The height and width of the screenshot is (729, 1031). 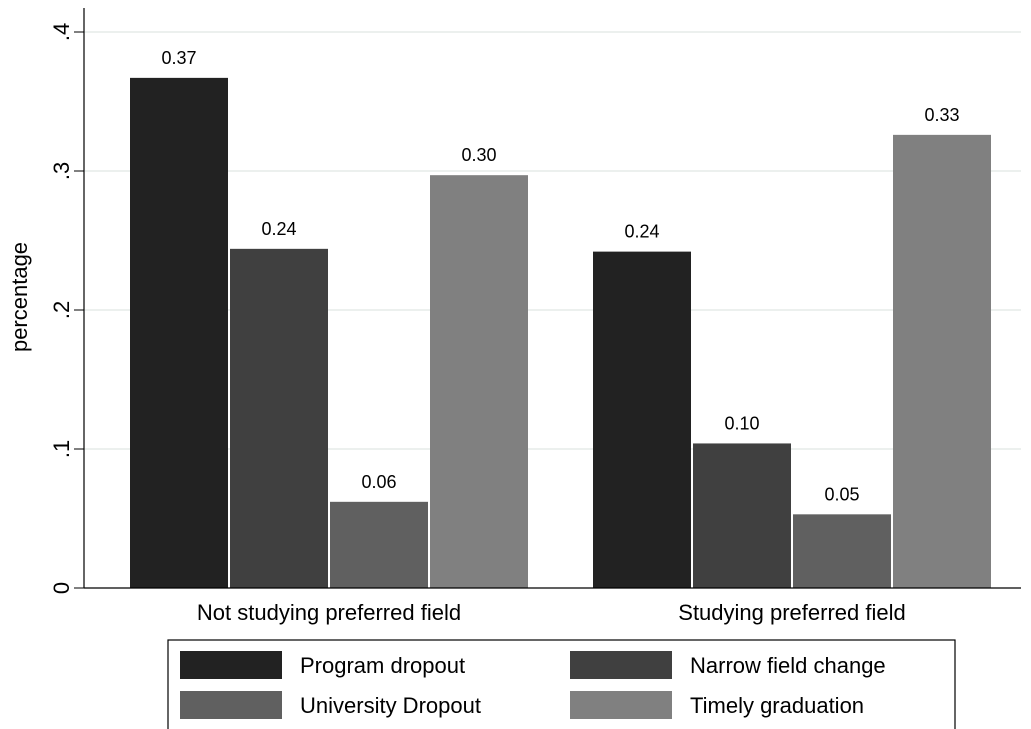 What do you see at coordinates (791, 612) in the screenshot?
I see `x-category-label: Studying preferred field` at bounding box center [791, 612].